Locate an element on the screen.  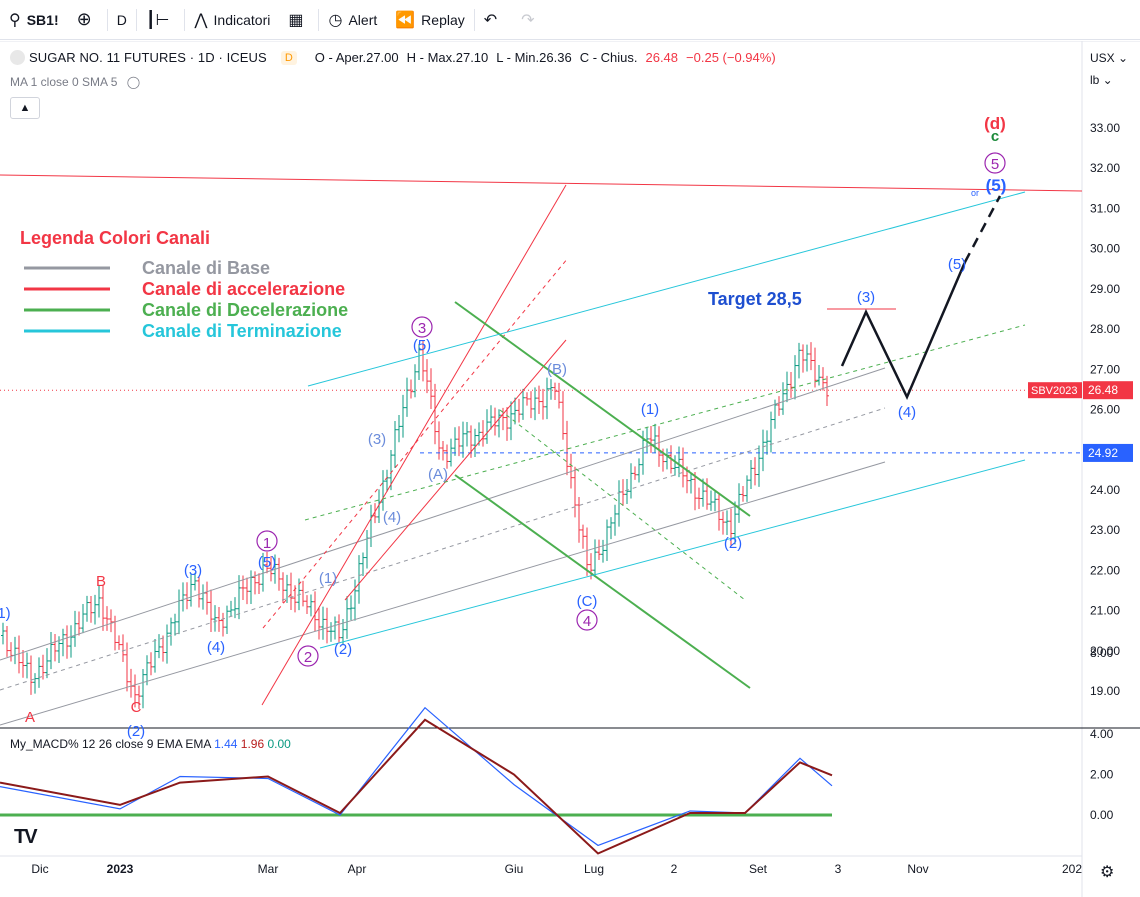
open-value: O - Aper.27.00 is located at coordinates (356, 57).